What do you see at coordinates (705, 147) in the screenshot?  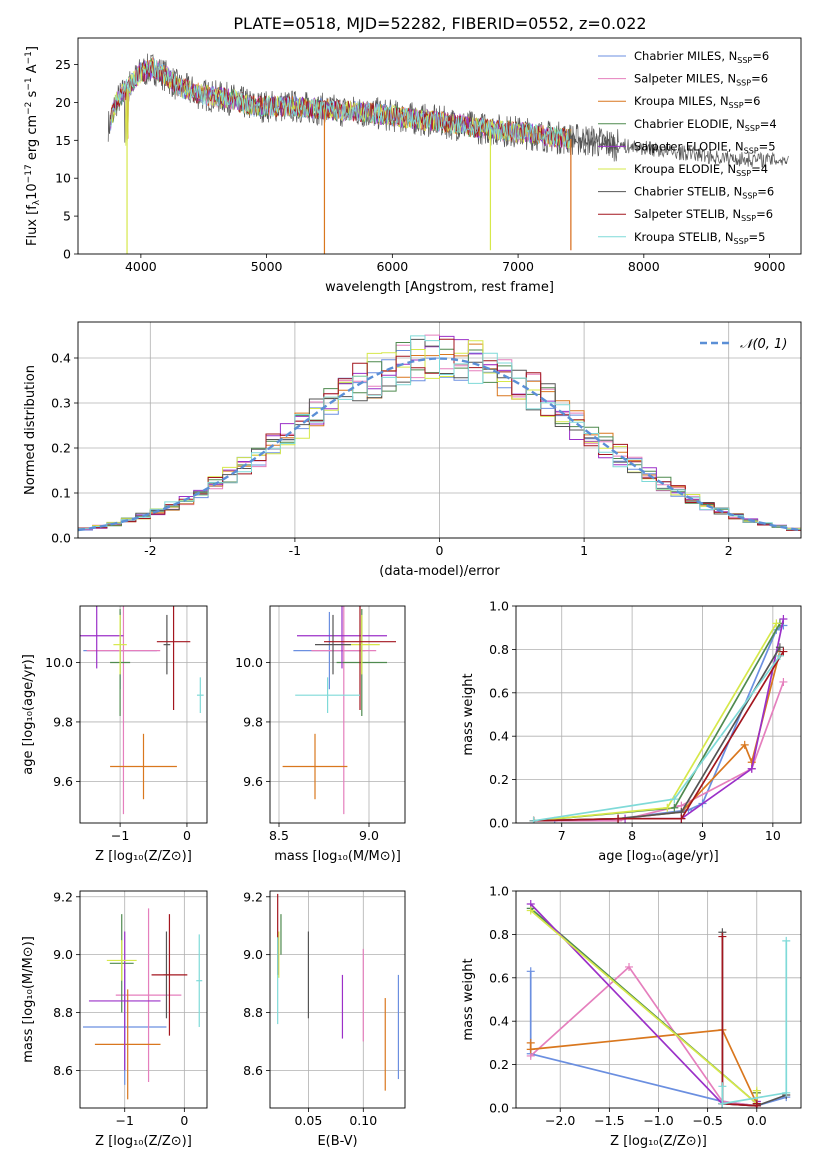 I see `legend-label: Salpeter ELODIE, NSSP=5` at bounding box center [705, 147].